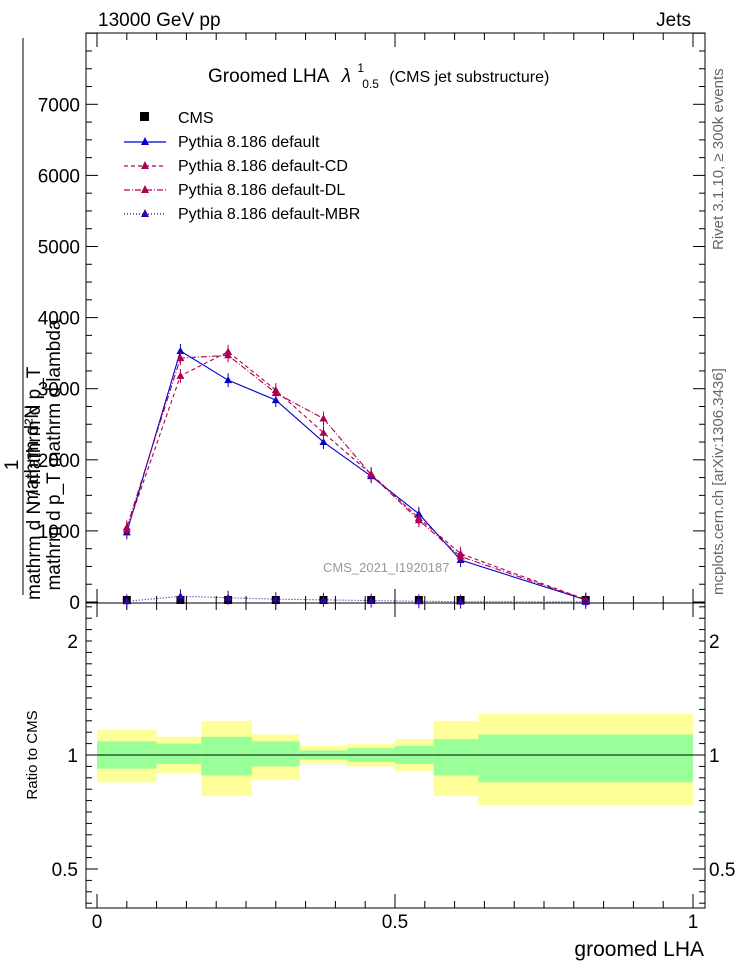 Image resolution: width=746 pixels, height=972 pixels. Describe the element at coordinates (145, 189) in the screenshot. I see `legend-marker-dl` at that location.